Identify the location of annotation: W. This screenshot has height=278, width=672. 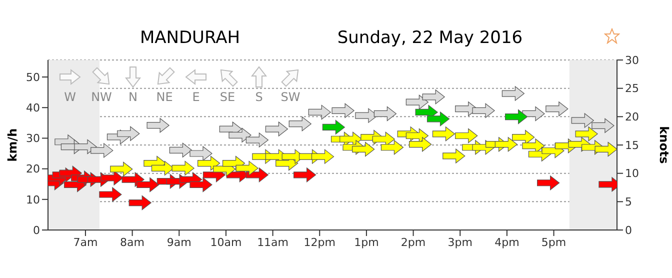
(70, 97).